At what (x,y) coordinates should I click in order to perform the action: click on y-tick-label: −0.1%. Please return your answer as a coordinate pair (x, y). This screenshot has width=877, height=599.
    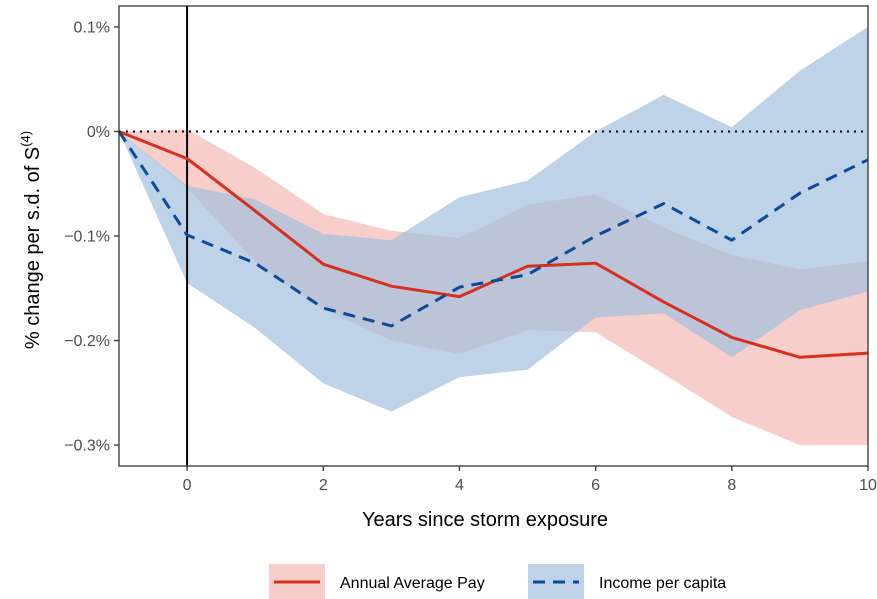
    Looking at the image, I should click on (87, 237).